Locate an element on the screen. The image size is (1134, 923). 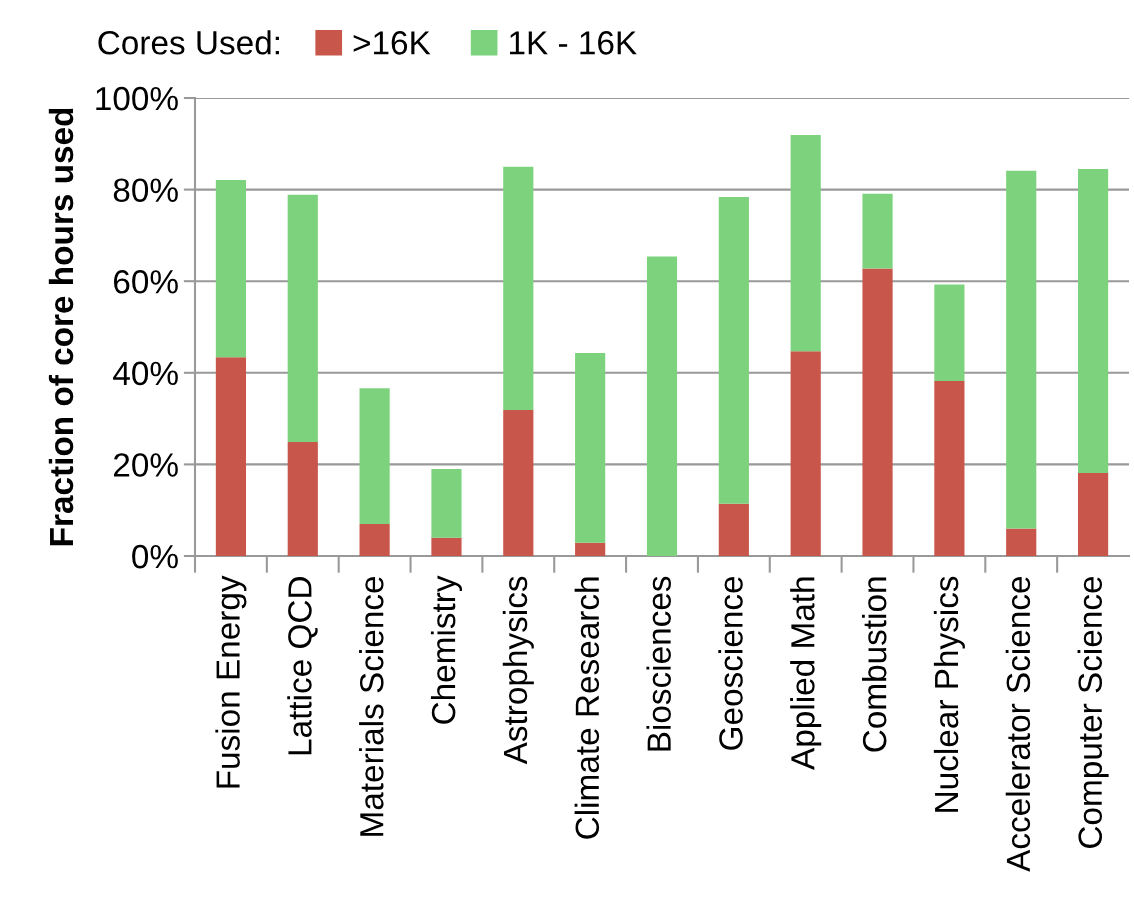
x-tick-label: Fusion Energy is located at coordinates (231, 681).